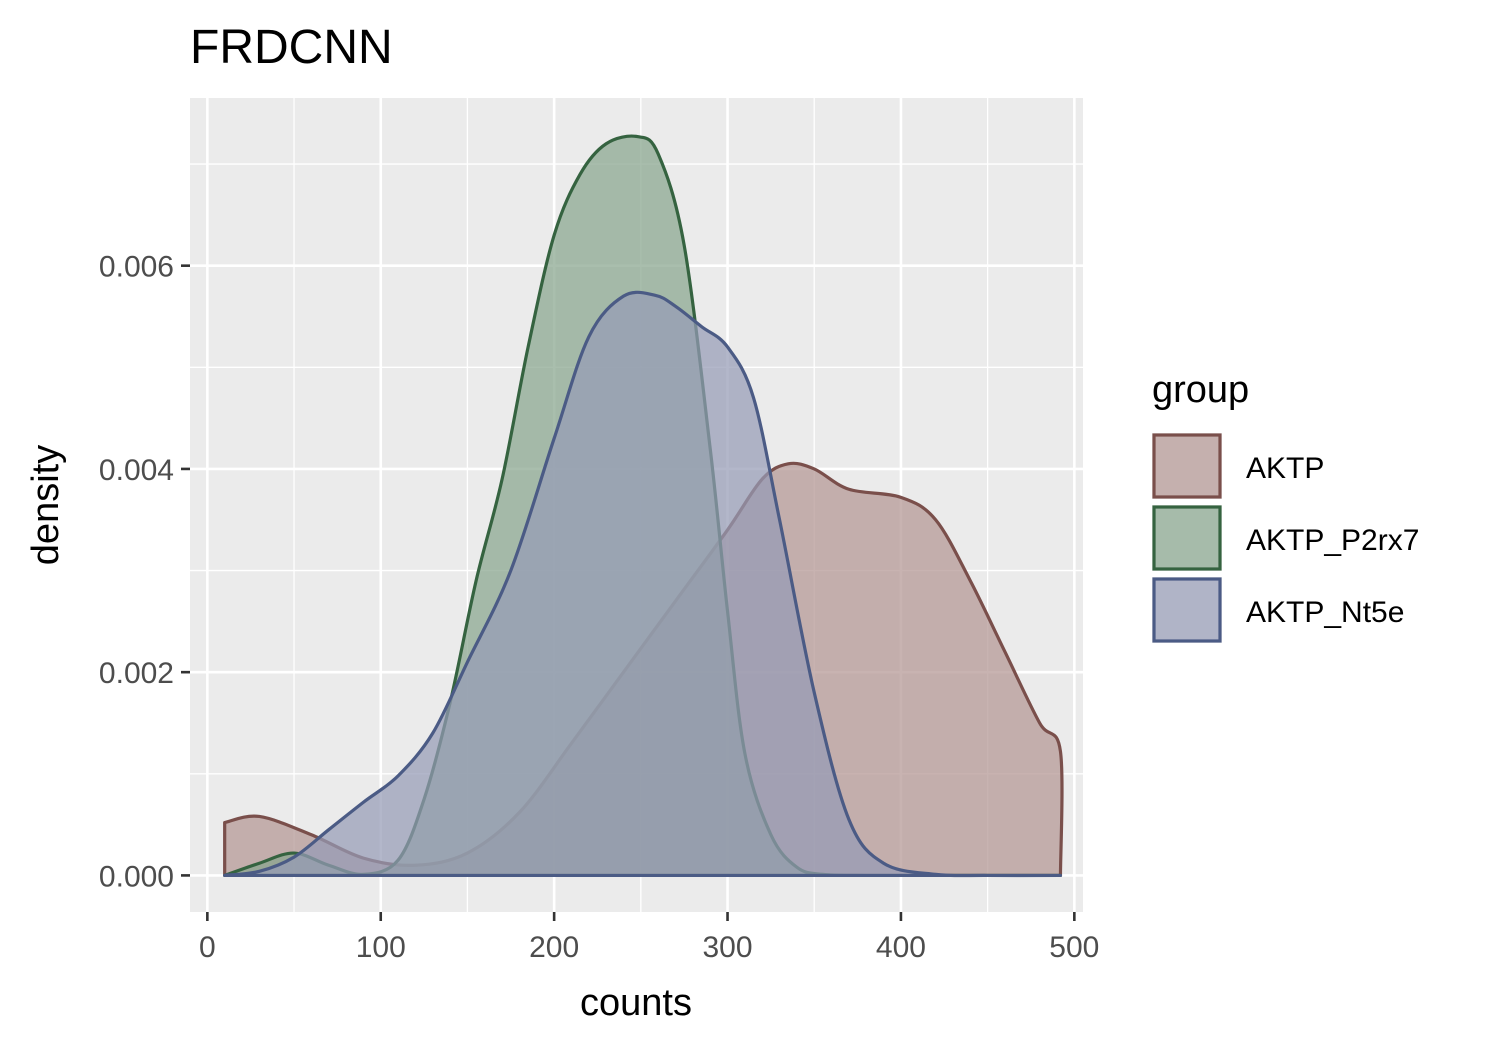  I want to click on legend-item: AKTP, so click(1238, 466).